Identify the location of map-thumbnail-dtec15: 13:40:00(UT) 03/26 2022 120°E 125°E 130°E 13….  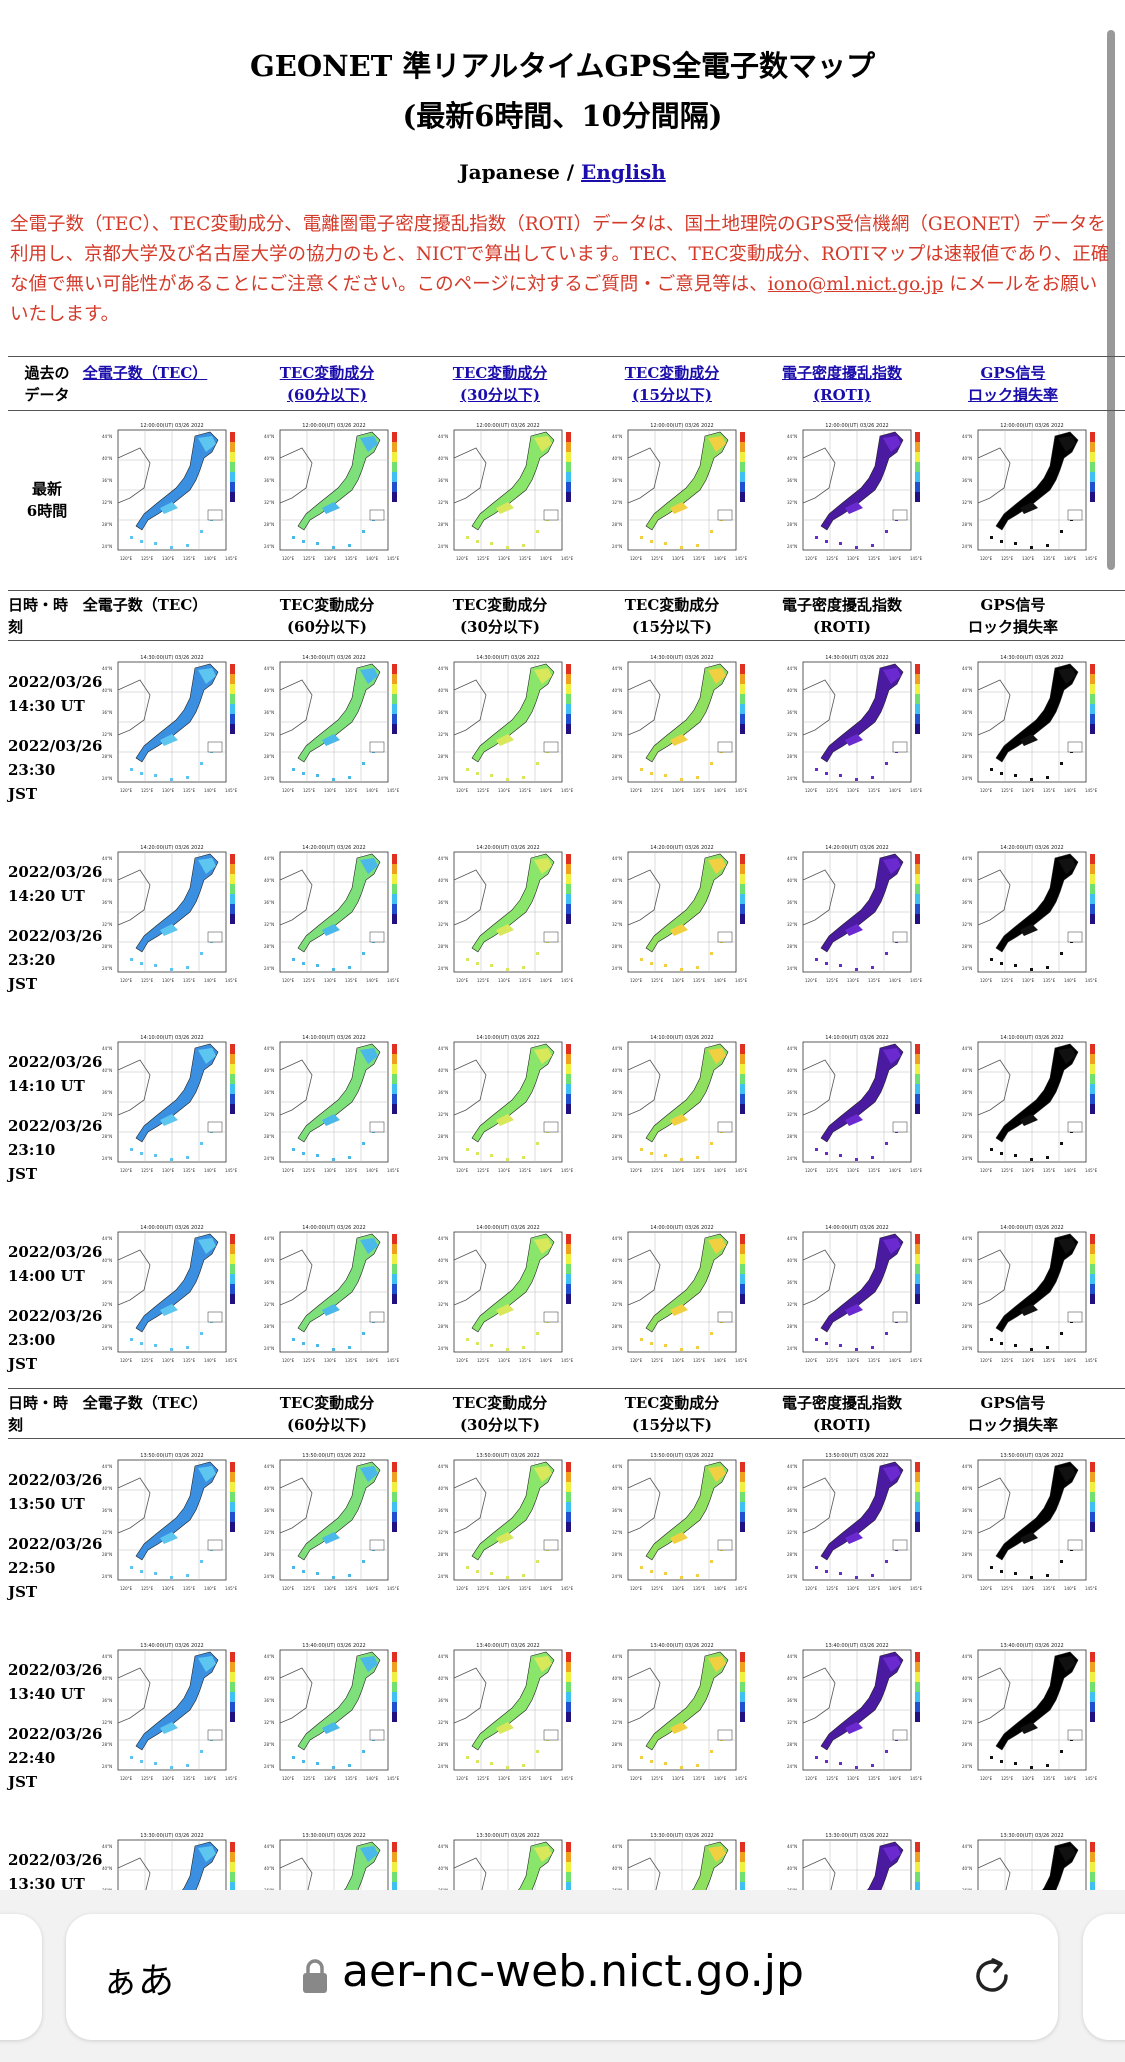
(685, 1713).